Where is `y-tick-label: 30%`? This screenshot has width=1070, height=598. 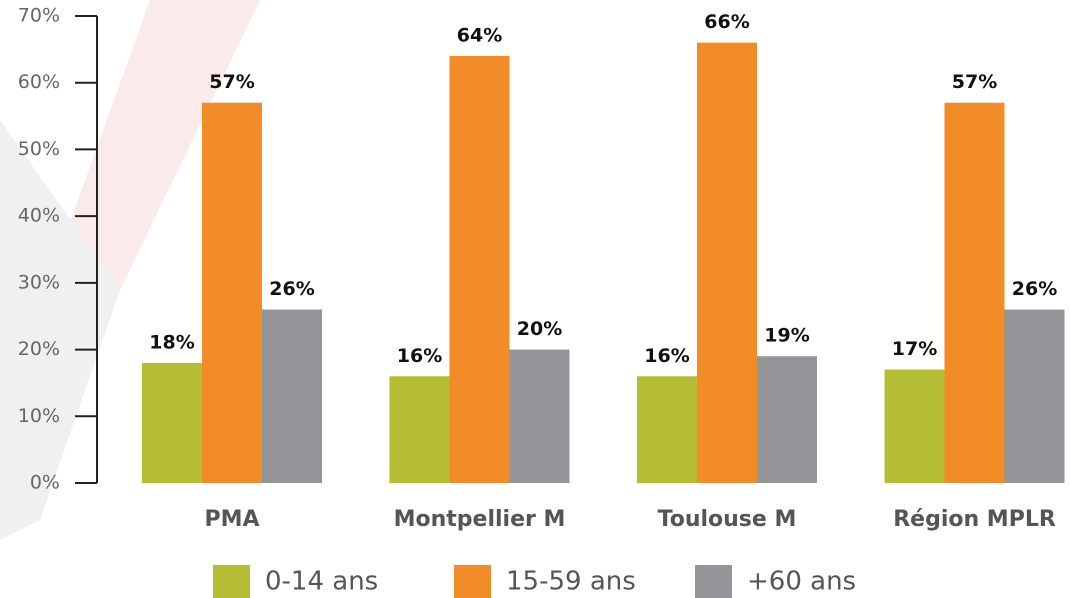
y-tick-label: 30% is located at coordinates (39, 282).